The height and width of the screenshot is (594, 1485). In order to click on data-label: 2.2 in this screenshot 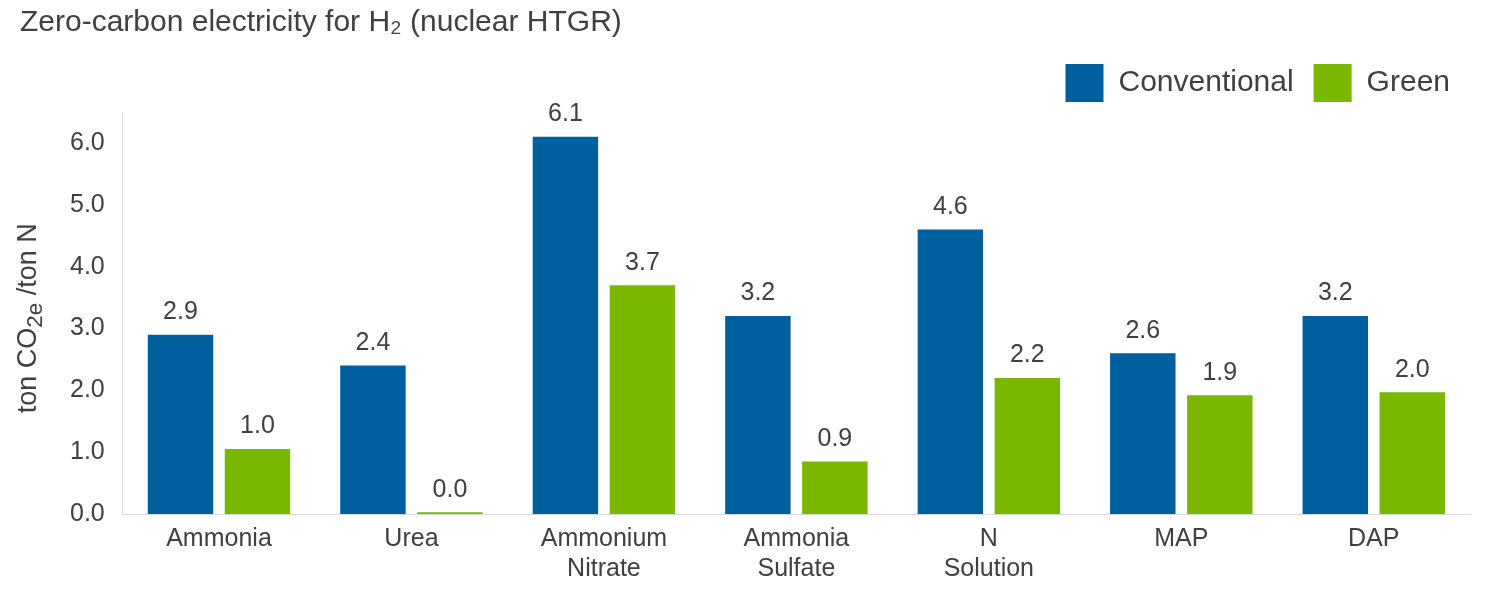, I will do `click(1027, 353)`.